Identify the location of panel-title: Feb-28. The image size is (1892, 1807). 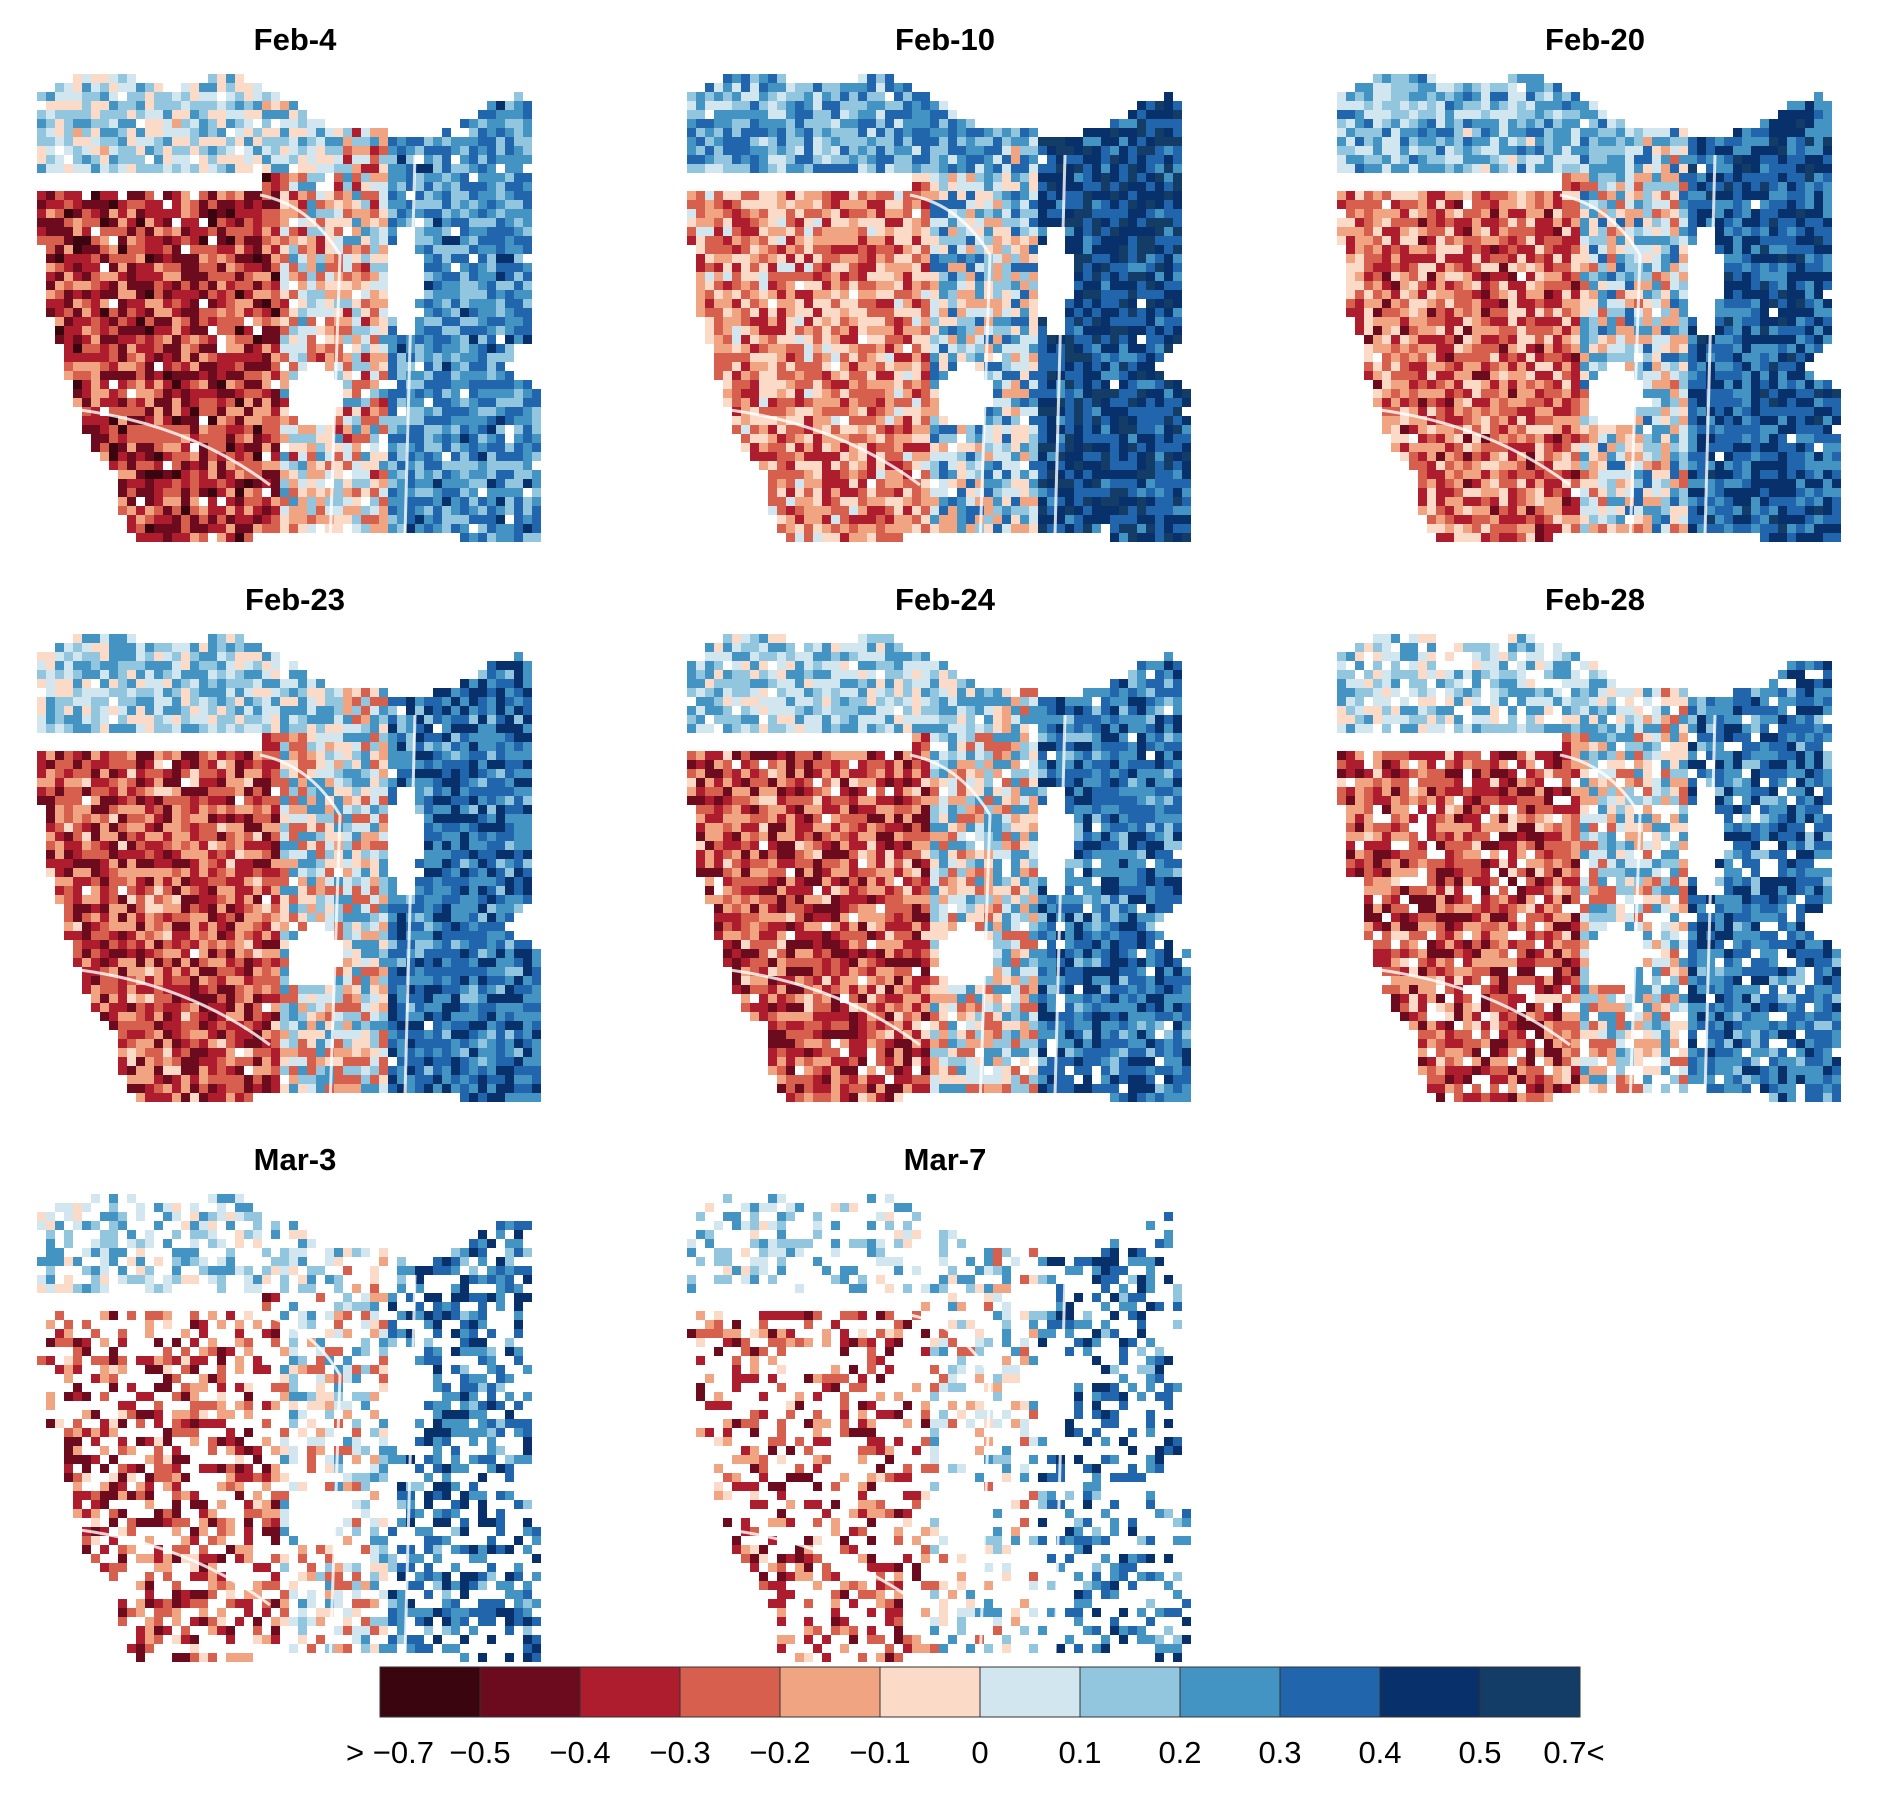
(1595, 599).